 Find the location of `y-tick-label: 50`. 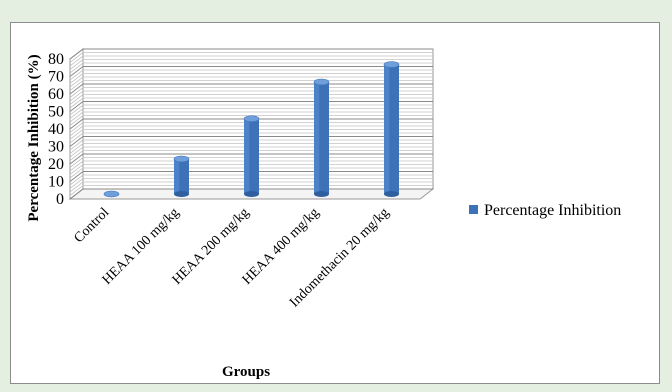

y-tick-label: 50 is located at coordinates (56, 112).